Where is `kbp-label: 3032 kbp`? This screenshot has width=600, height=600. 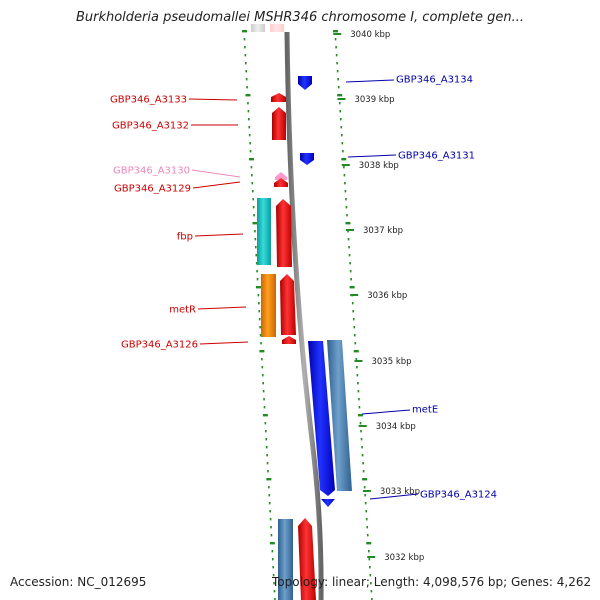
kbp-label: 3032 kbp is located at coordinates (404, 558).